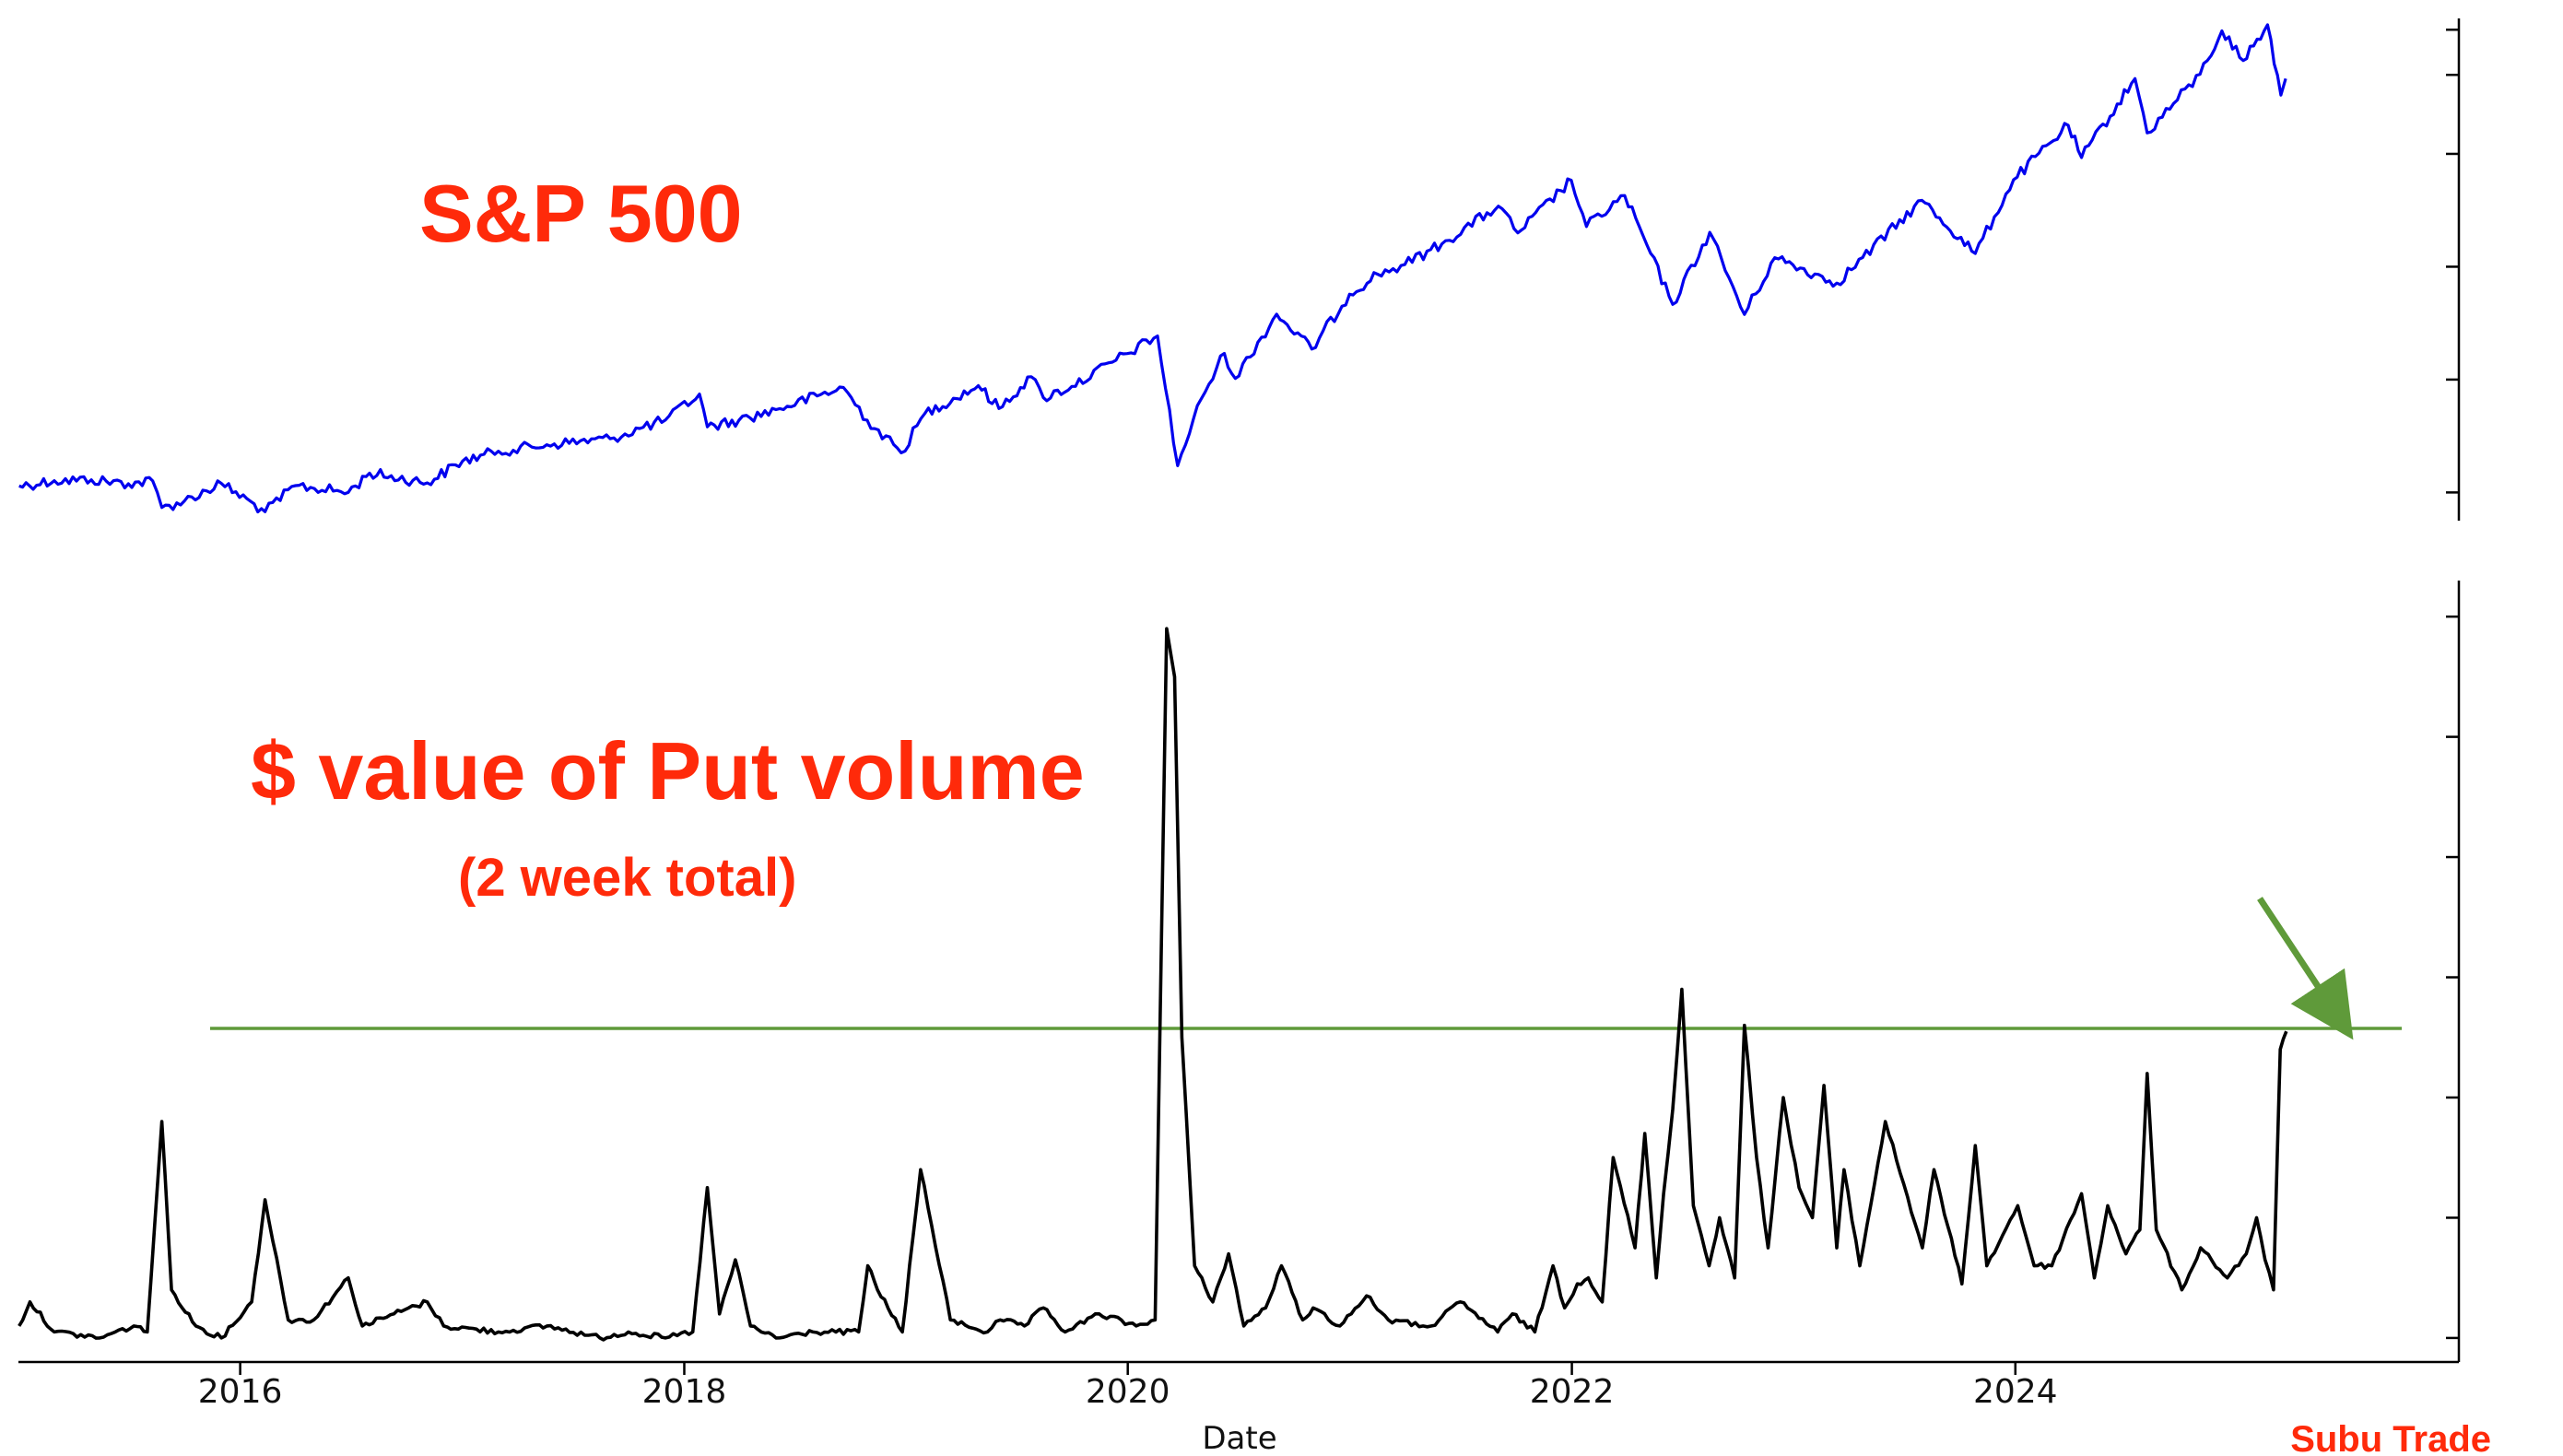 This screenshot has height=1456, width=2563. What do you see at coordinates (685, 1392) in the screenshot?
I see `x-tick-label: 2018` at bounding box center [685, 1392].